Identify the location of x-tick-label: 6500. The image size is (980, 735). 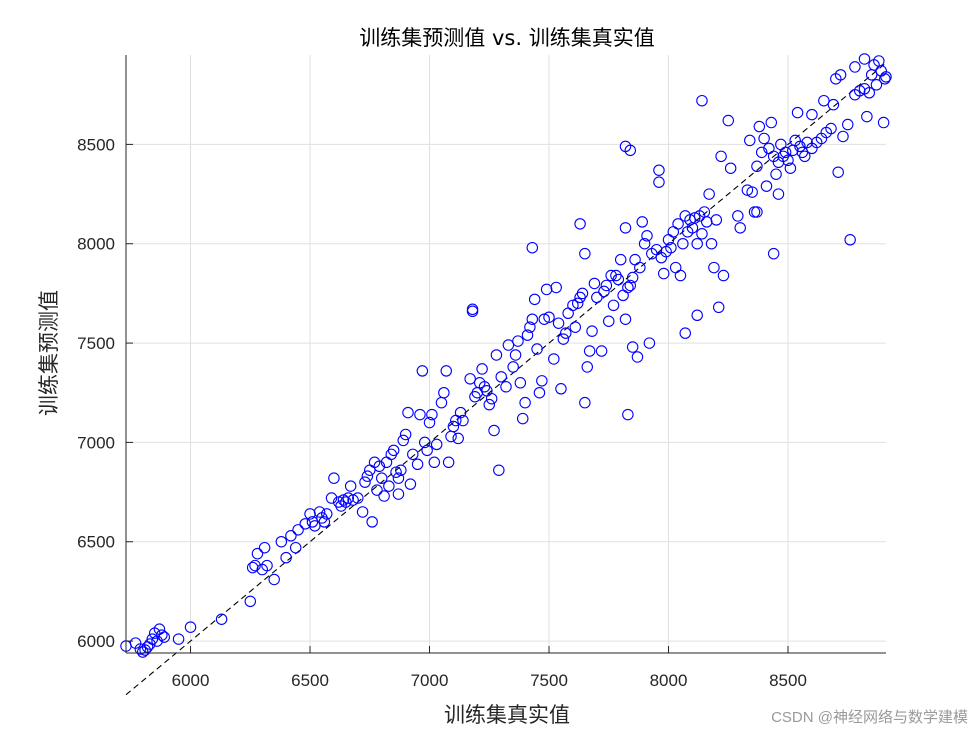
(310, 680).